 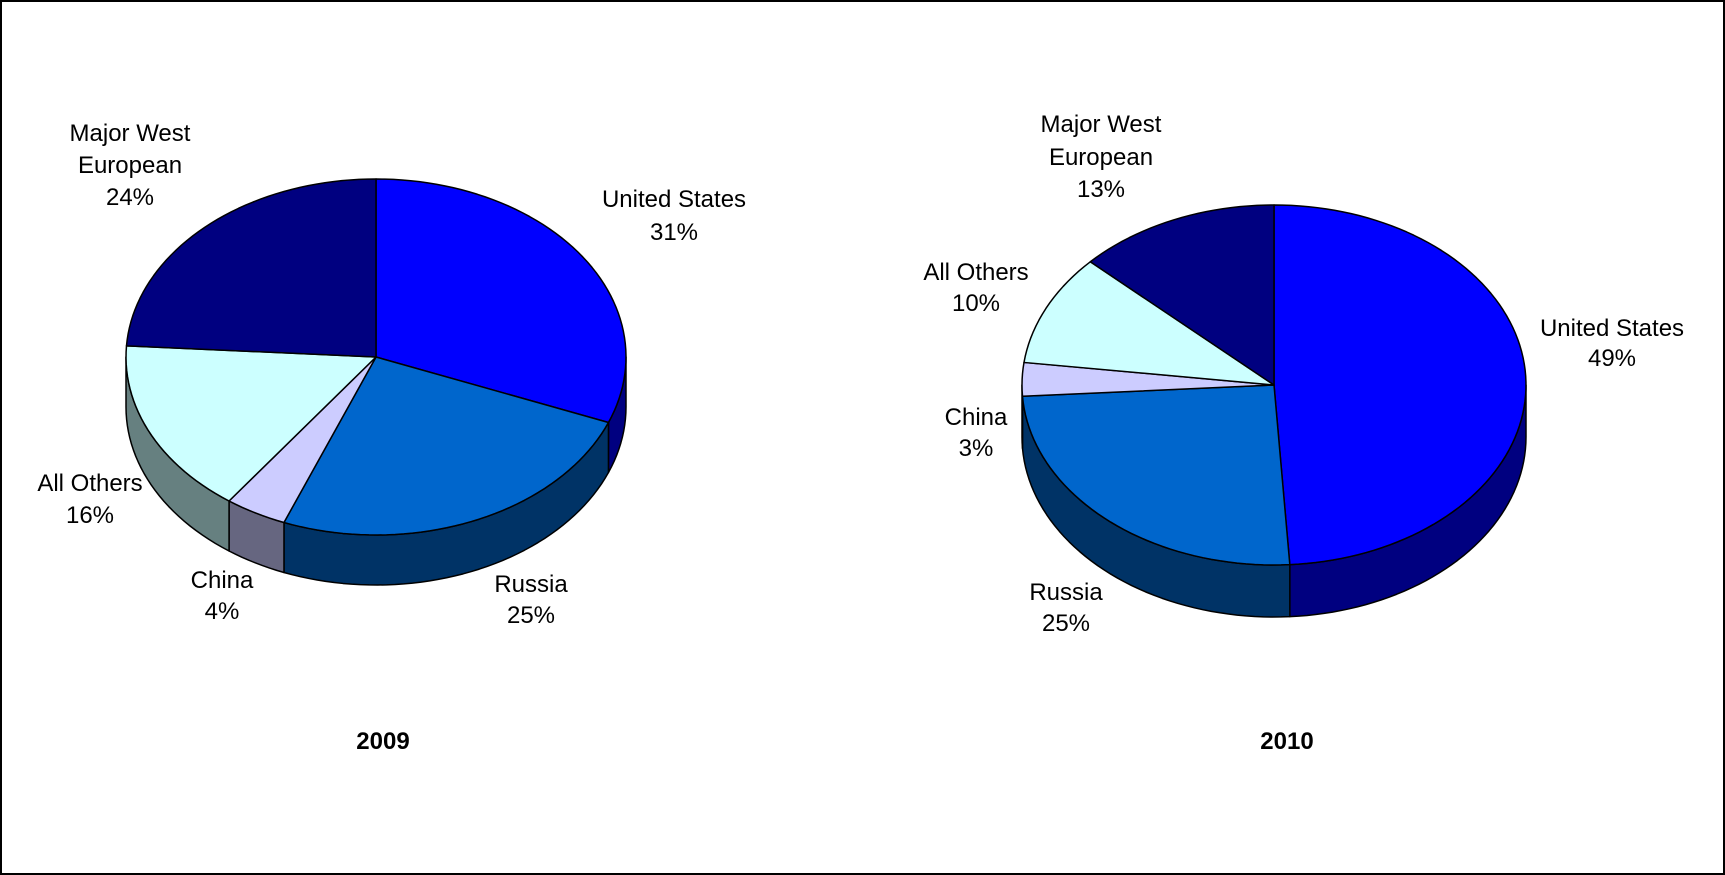 I want to click on slice-label-all-others: All Others 10%, so click(x=975, y=288).